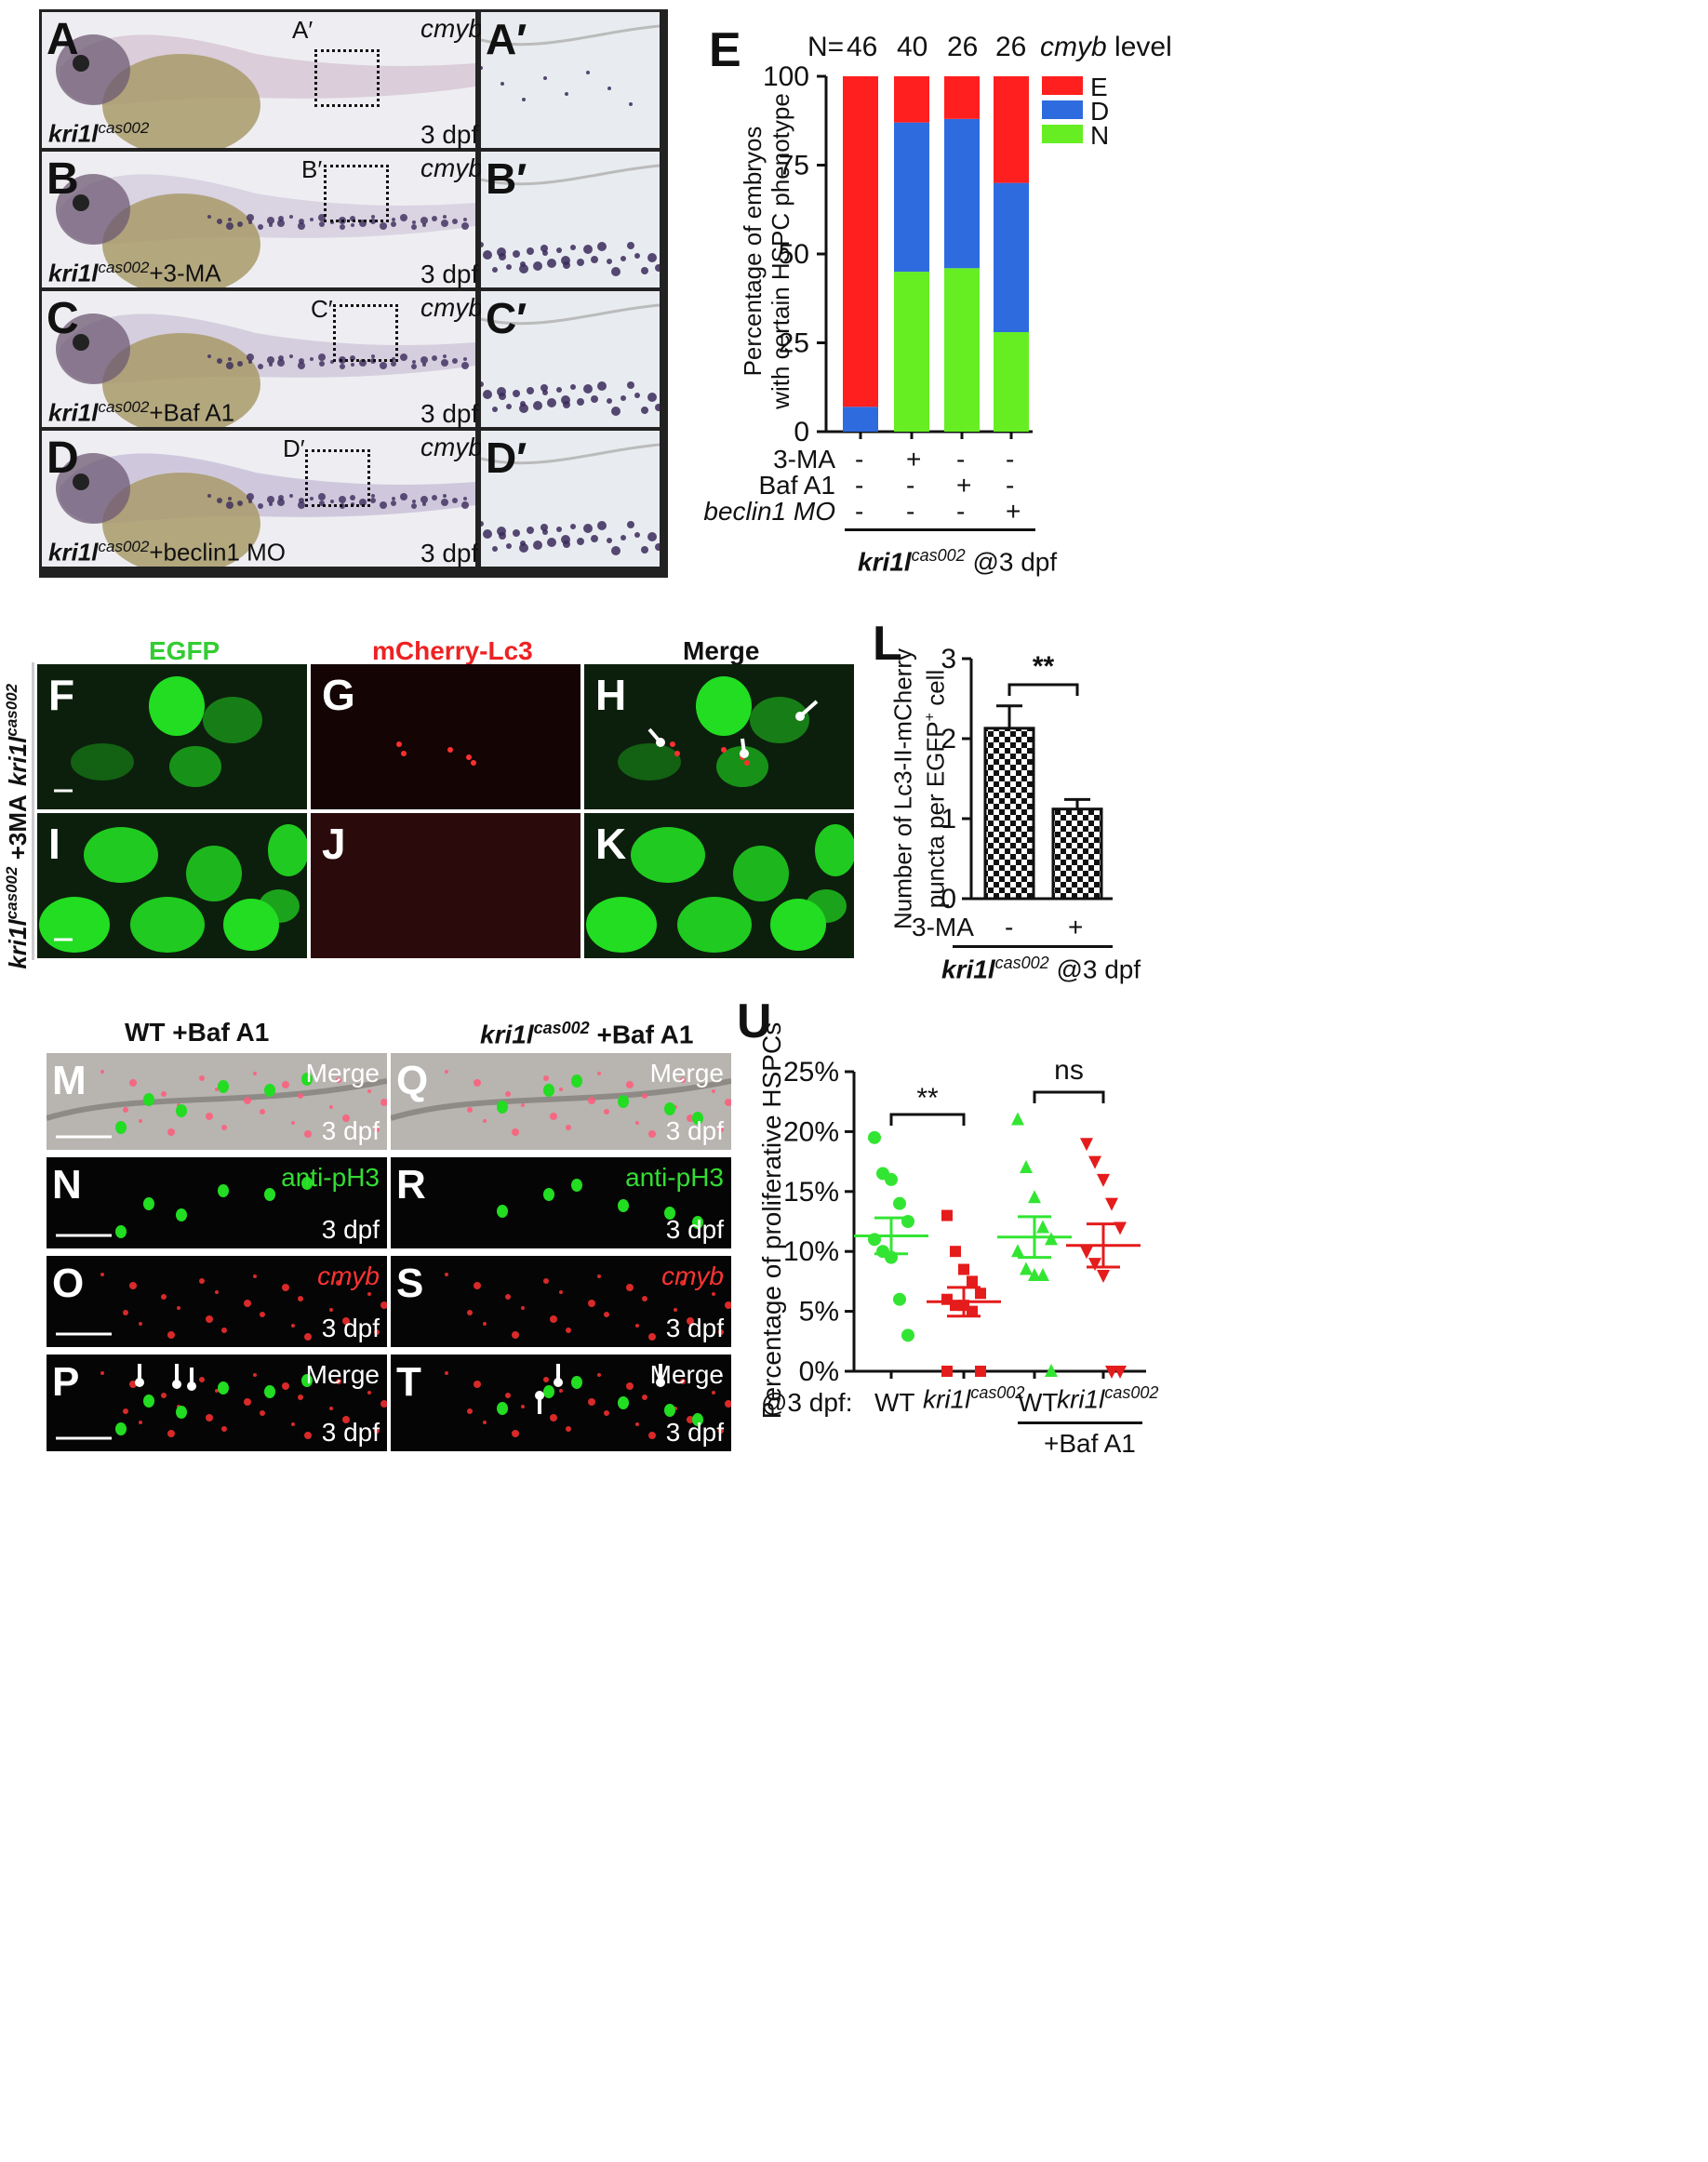  I want to click on x-label-kri1l-baf: kri1lcas002, so click(1107, 1398).